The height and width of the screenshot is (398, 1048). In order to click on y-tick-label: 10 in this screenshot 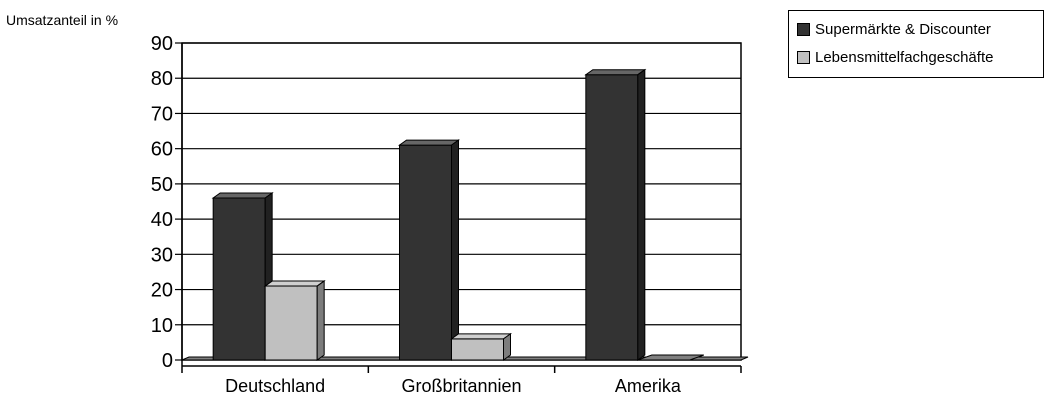, I will do `click(162, 326)`.